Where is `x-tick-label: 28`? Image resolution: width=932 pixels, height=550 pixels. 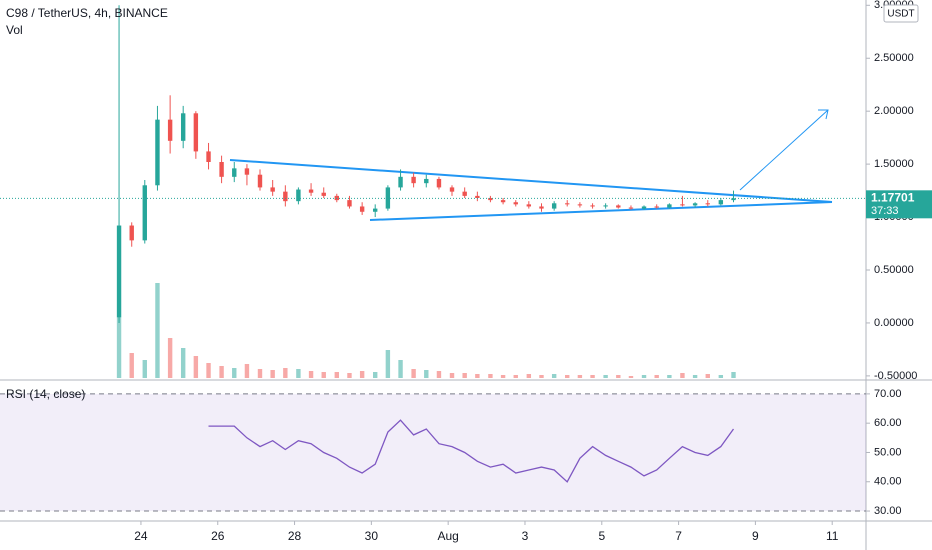
x-tick-label: 28 is located at coordinates (295, 536).